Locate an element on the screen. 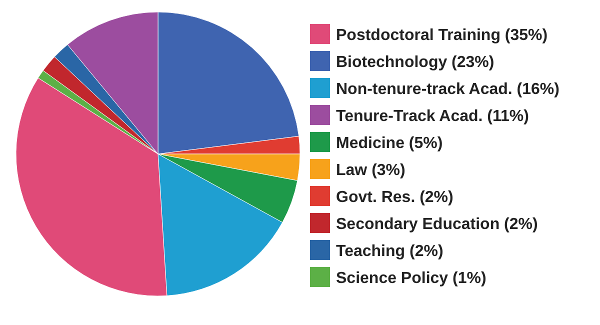 Image resolution: width=600 pixels, height=325 pixels. legend-label: Teaching (2%) is located at coordinates (390, 251).